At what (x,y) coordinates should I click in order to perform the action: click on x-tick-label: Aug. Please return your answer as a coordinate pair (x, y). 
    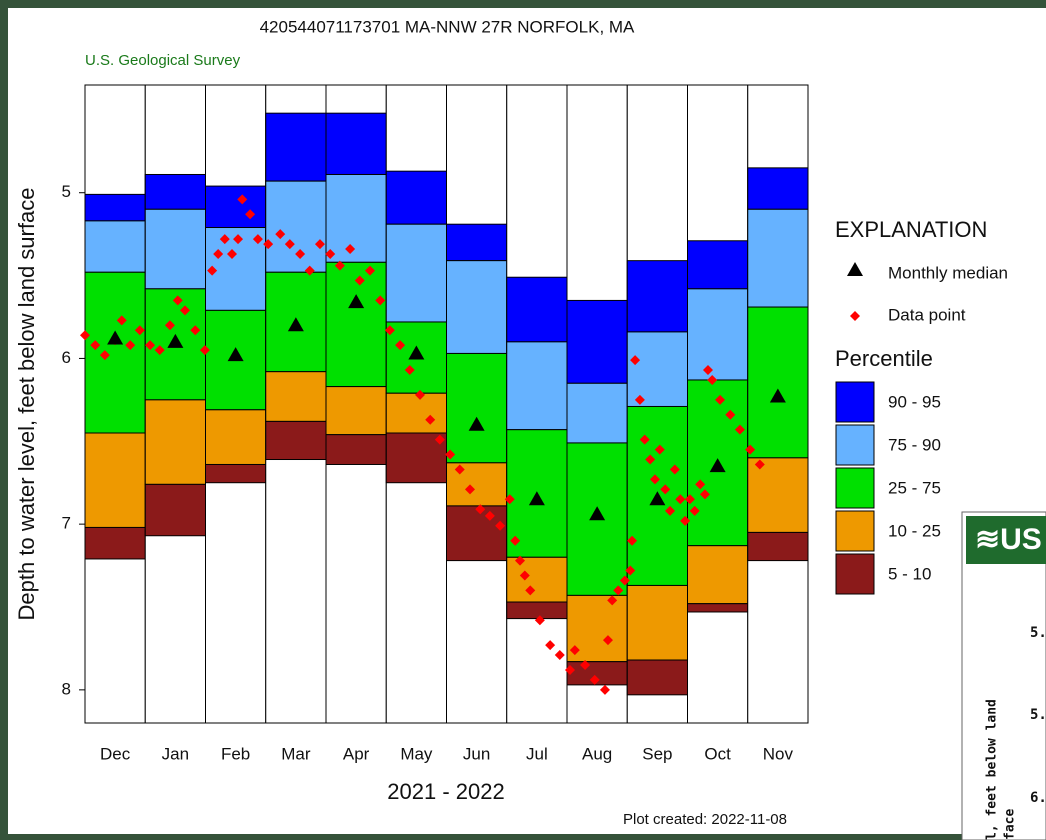
    Looking at the image, I should click on (597, 753).